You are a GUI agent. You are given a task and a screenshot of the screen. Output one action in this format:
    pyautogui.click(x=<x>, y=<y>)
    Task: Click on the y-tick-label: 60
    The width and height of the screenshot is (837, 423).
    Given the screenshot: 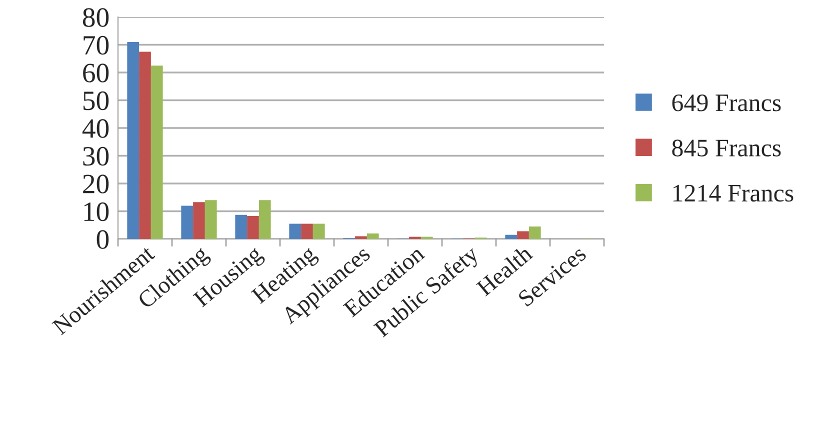 What is the action you would take?
    pyautogui.click(x=96, y=73)
    